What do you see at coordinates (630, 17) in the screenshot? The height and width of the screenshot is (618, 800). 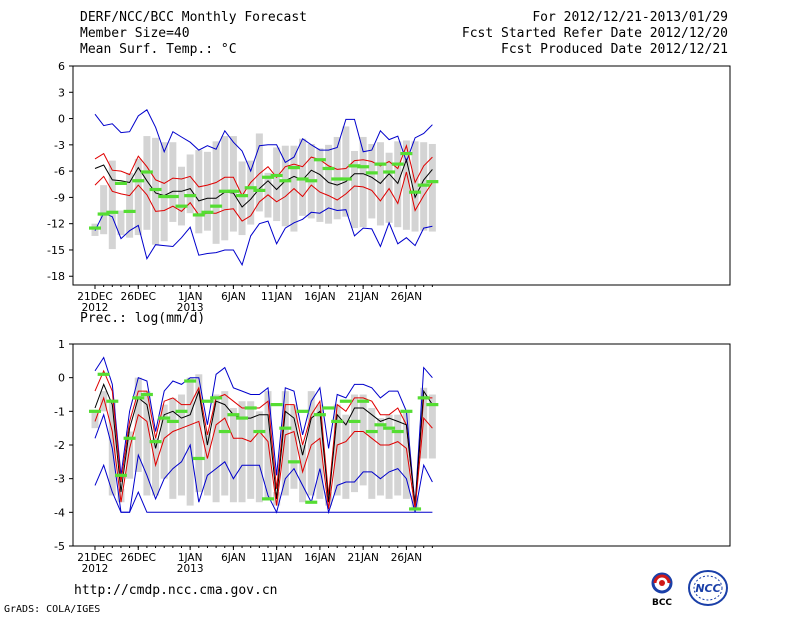 I see `forecast-range: For 2012/12/21-2013/01/29` at bounding box center [630, 17].